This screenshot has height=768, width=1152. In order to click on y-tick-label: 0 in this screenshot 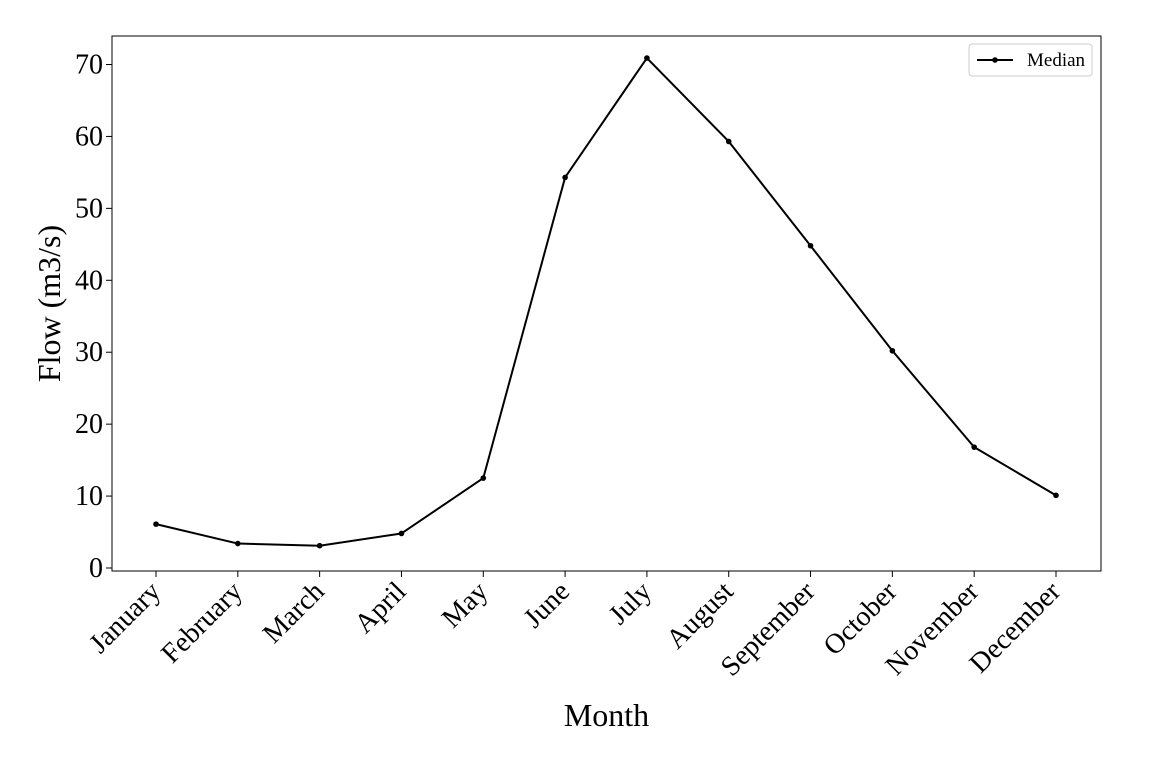, I will do `click(96, 568)`.